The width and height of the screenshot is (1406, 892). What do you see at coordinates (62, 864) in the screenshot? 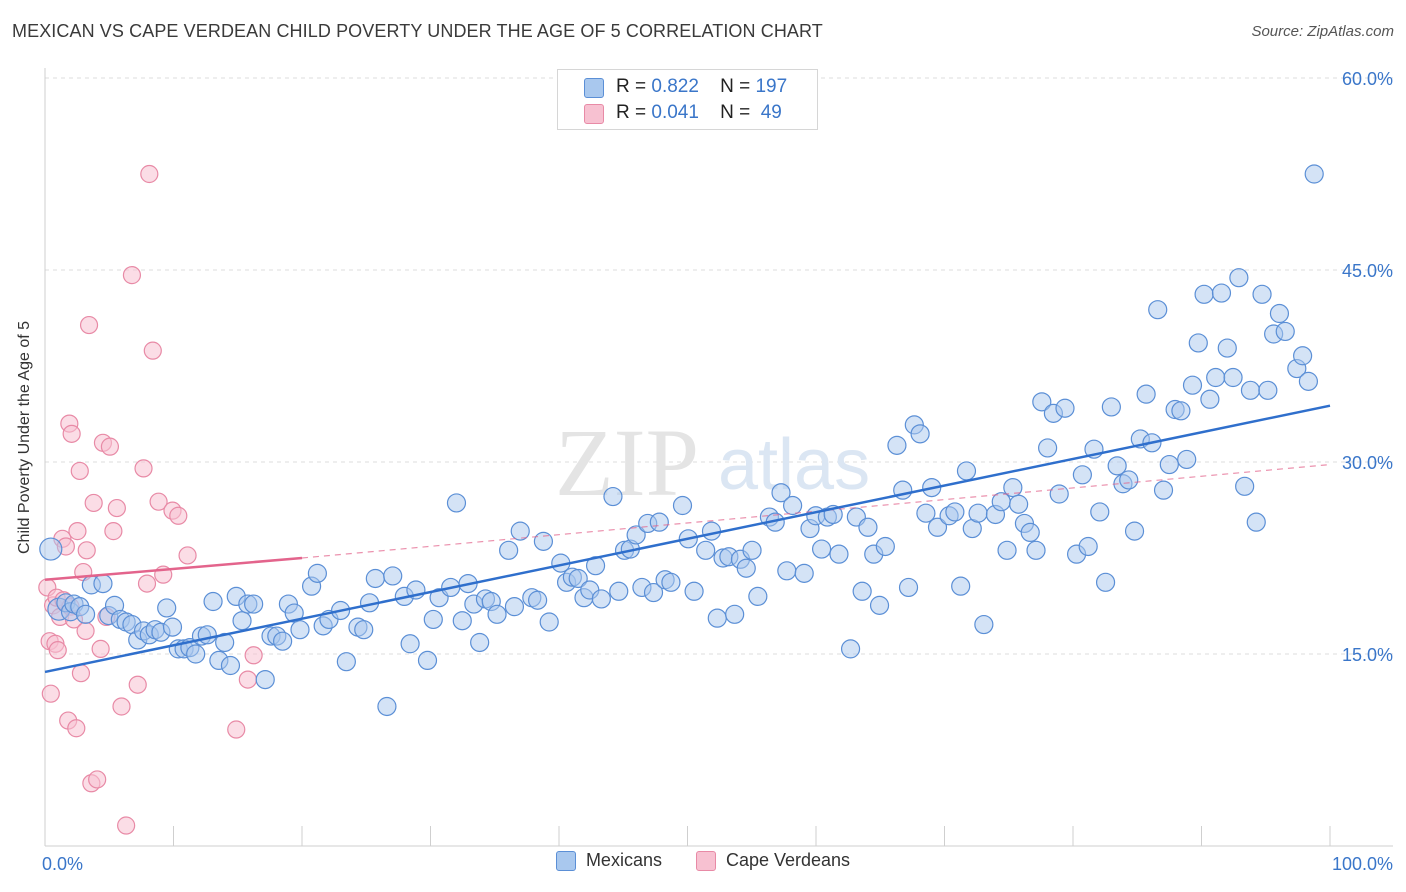
I see `x-tick-label: 0.0%` at bounding box center [62, 864].